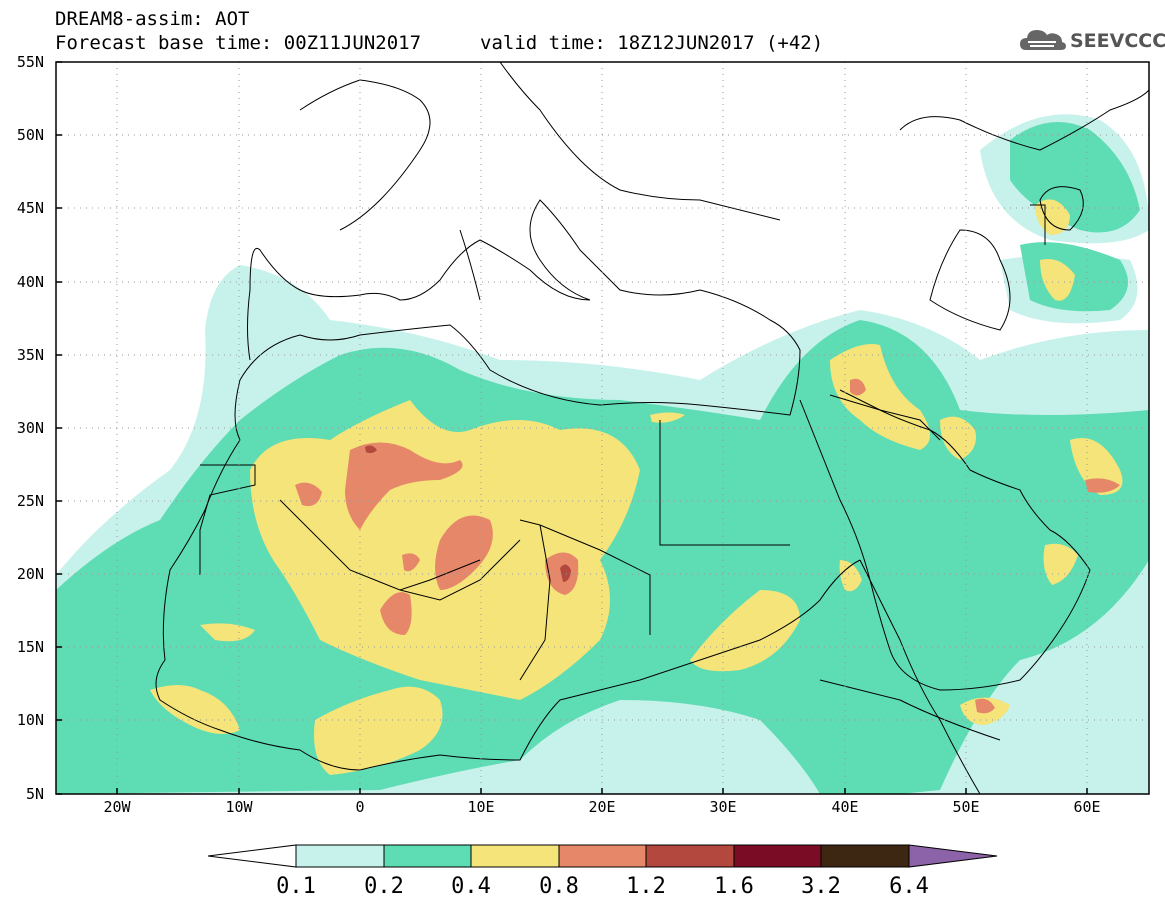 The height and width of the screenshot is (905, 1165). Describe the element at coordinates (30, 135) in the screenshot. I see `lat-label: 50N` at that location.